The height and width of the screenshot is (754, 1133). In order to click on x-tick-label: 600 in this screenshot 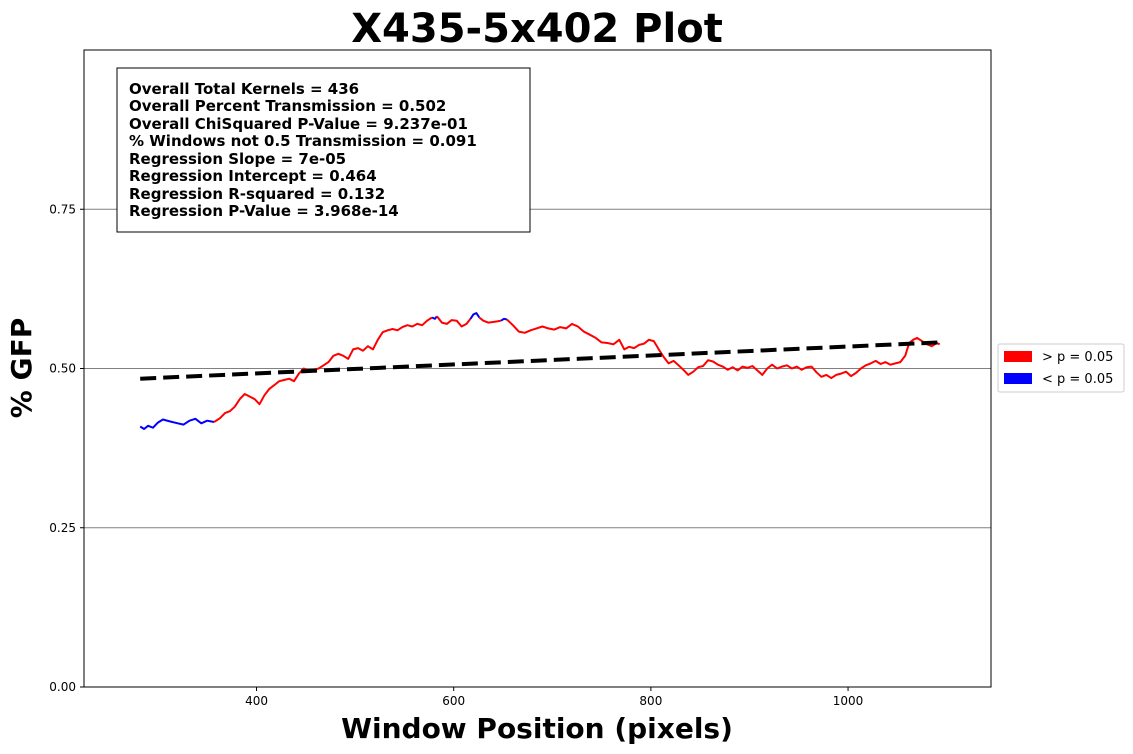, I will do `click(453, 701)`.